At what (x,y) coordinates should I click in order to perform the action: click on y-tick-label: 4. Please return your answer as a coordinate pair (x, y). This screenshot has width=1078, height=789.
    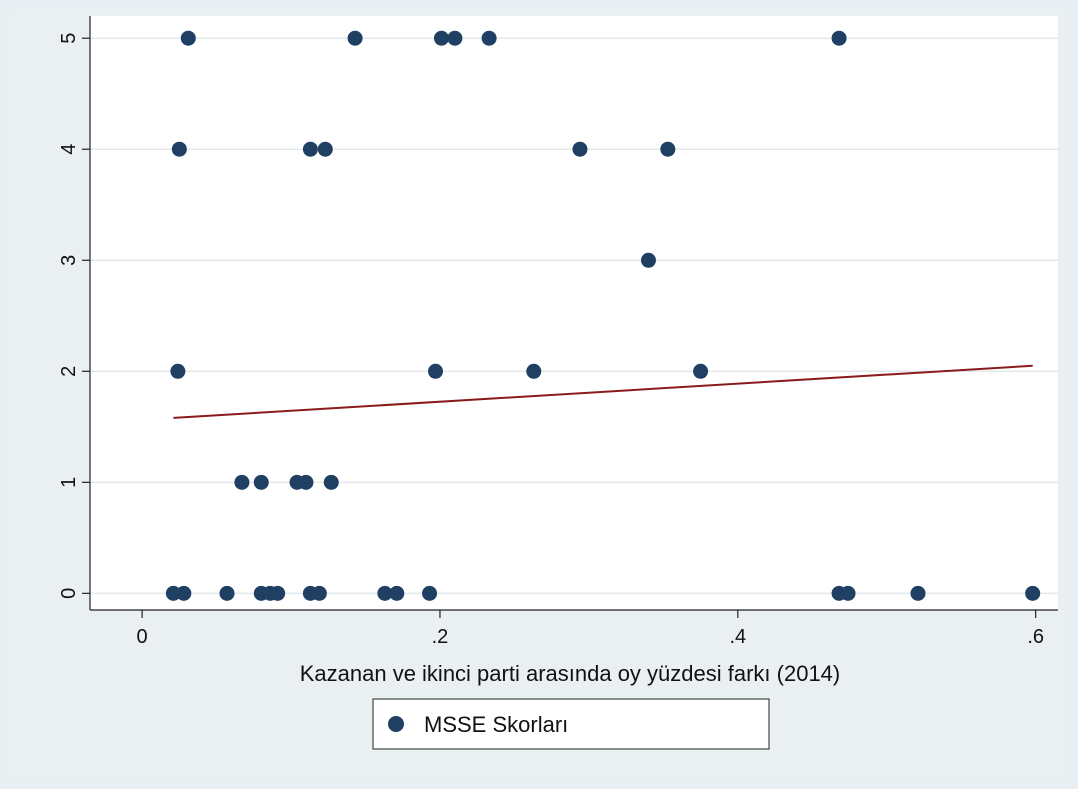
    Looking at the image, I should click on (69, 149).